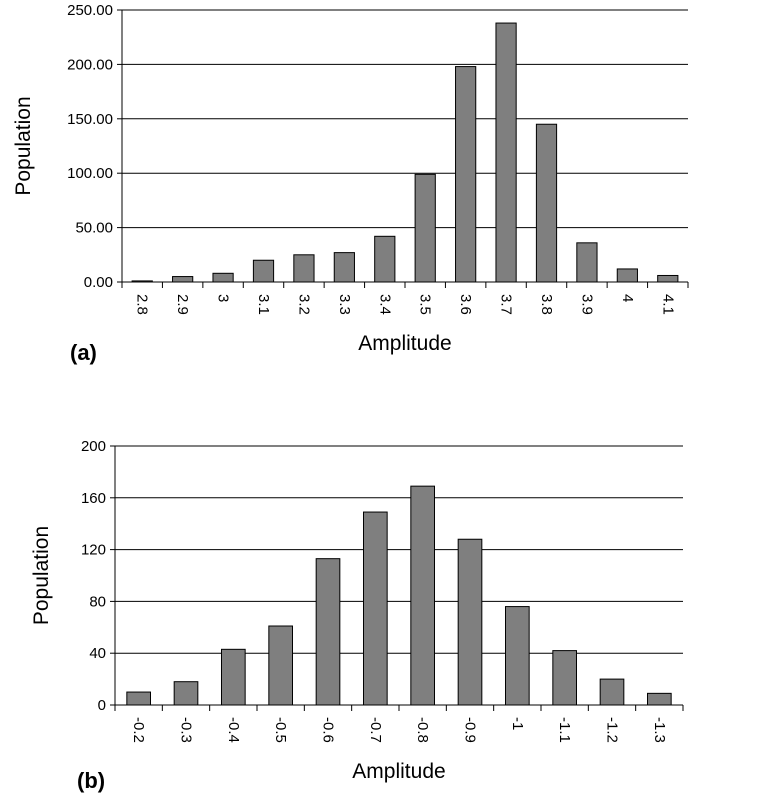  I want to click on panel-label: (a), so click(83, 352).